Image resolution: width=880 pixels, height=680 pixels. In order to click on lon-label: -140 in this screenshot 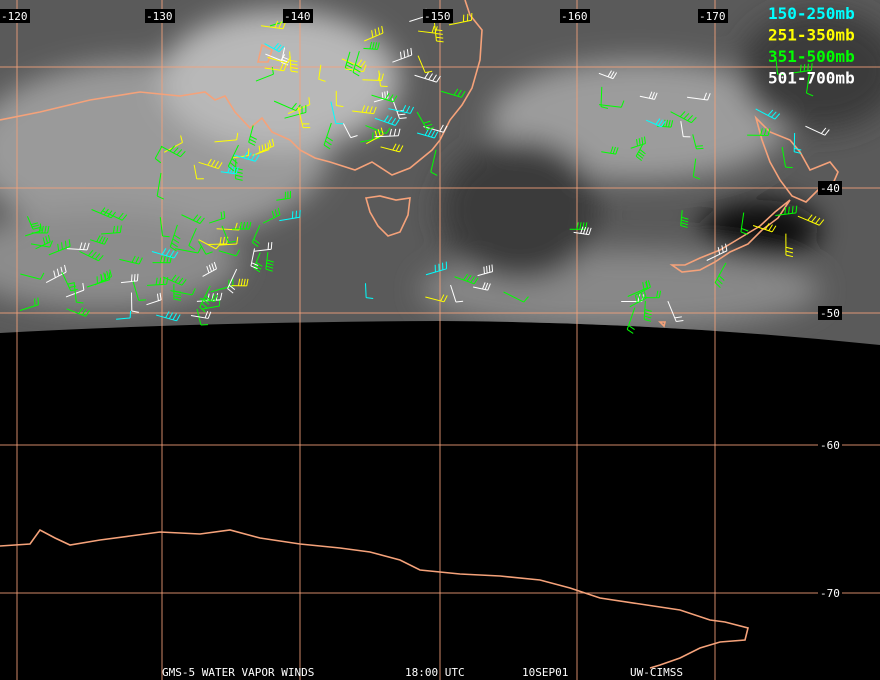, I will do `click(297, 16)`.